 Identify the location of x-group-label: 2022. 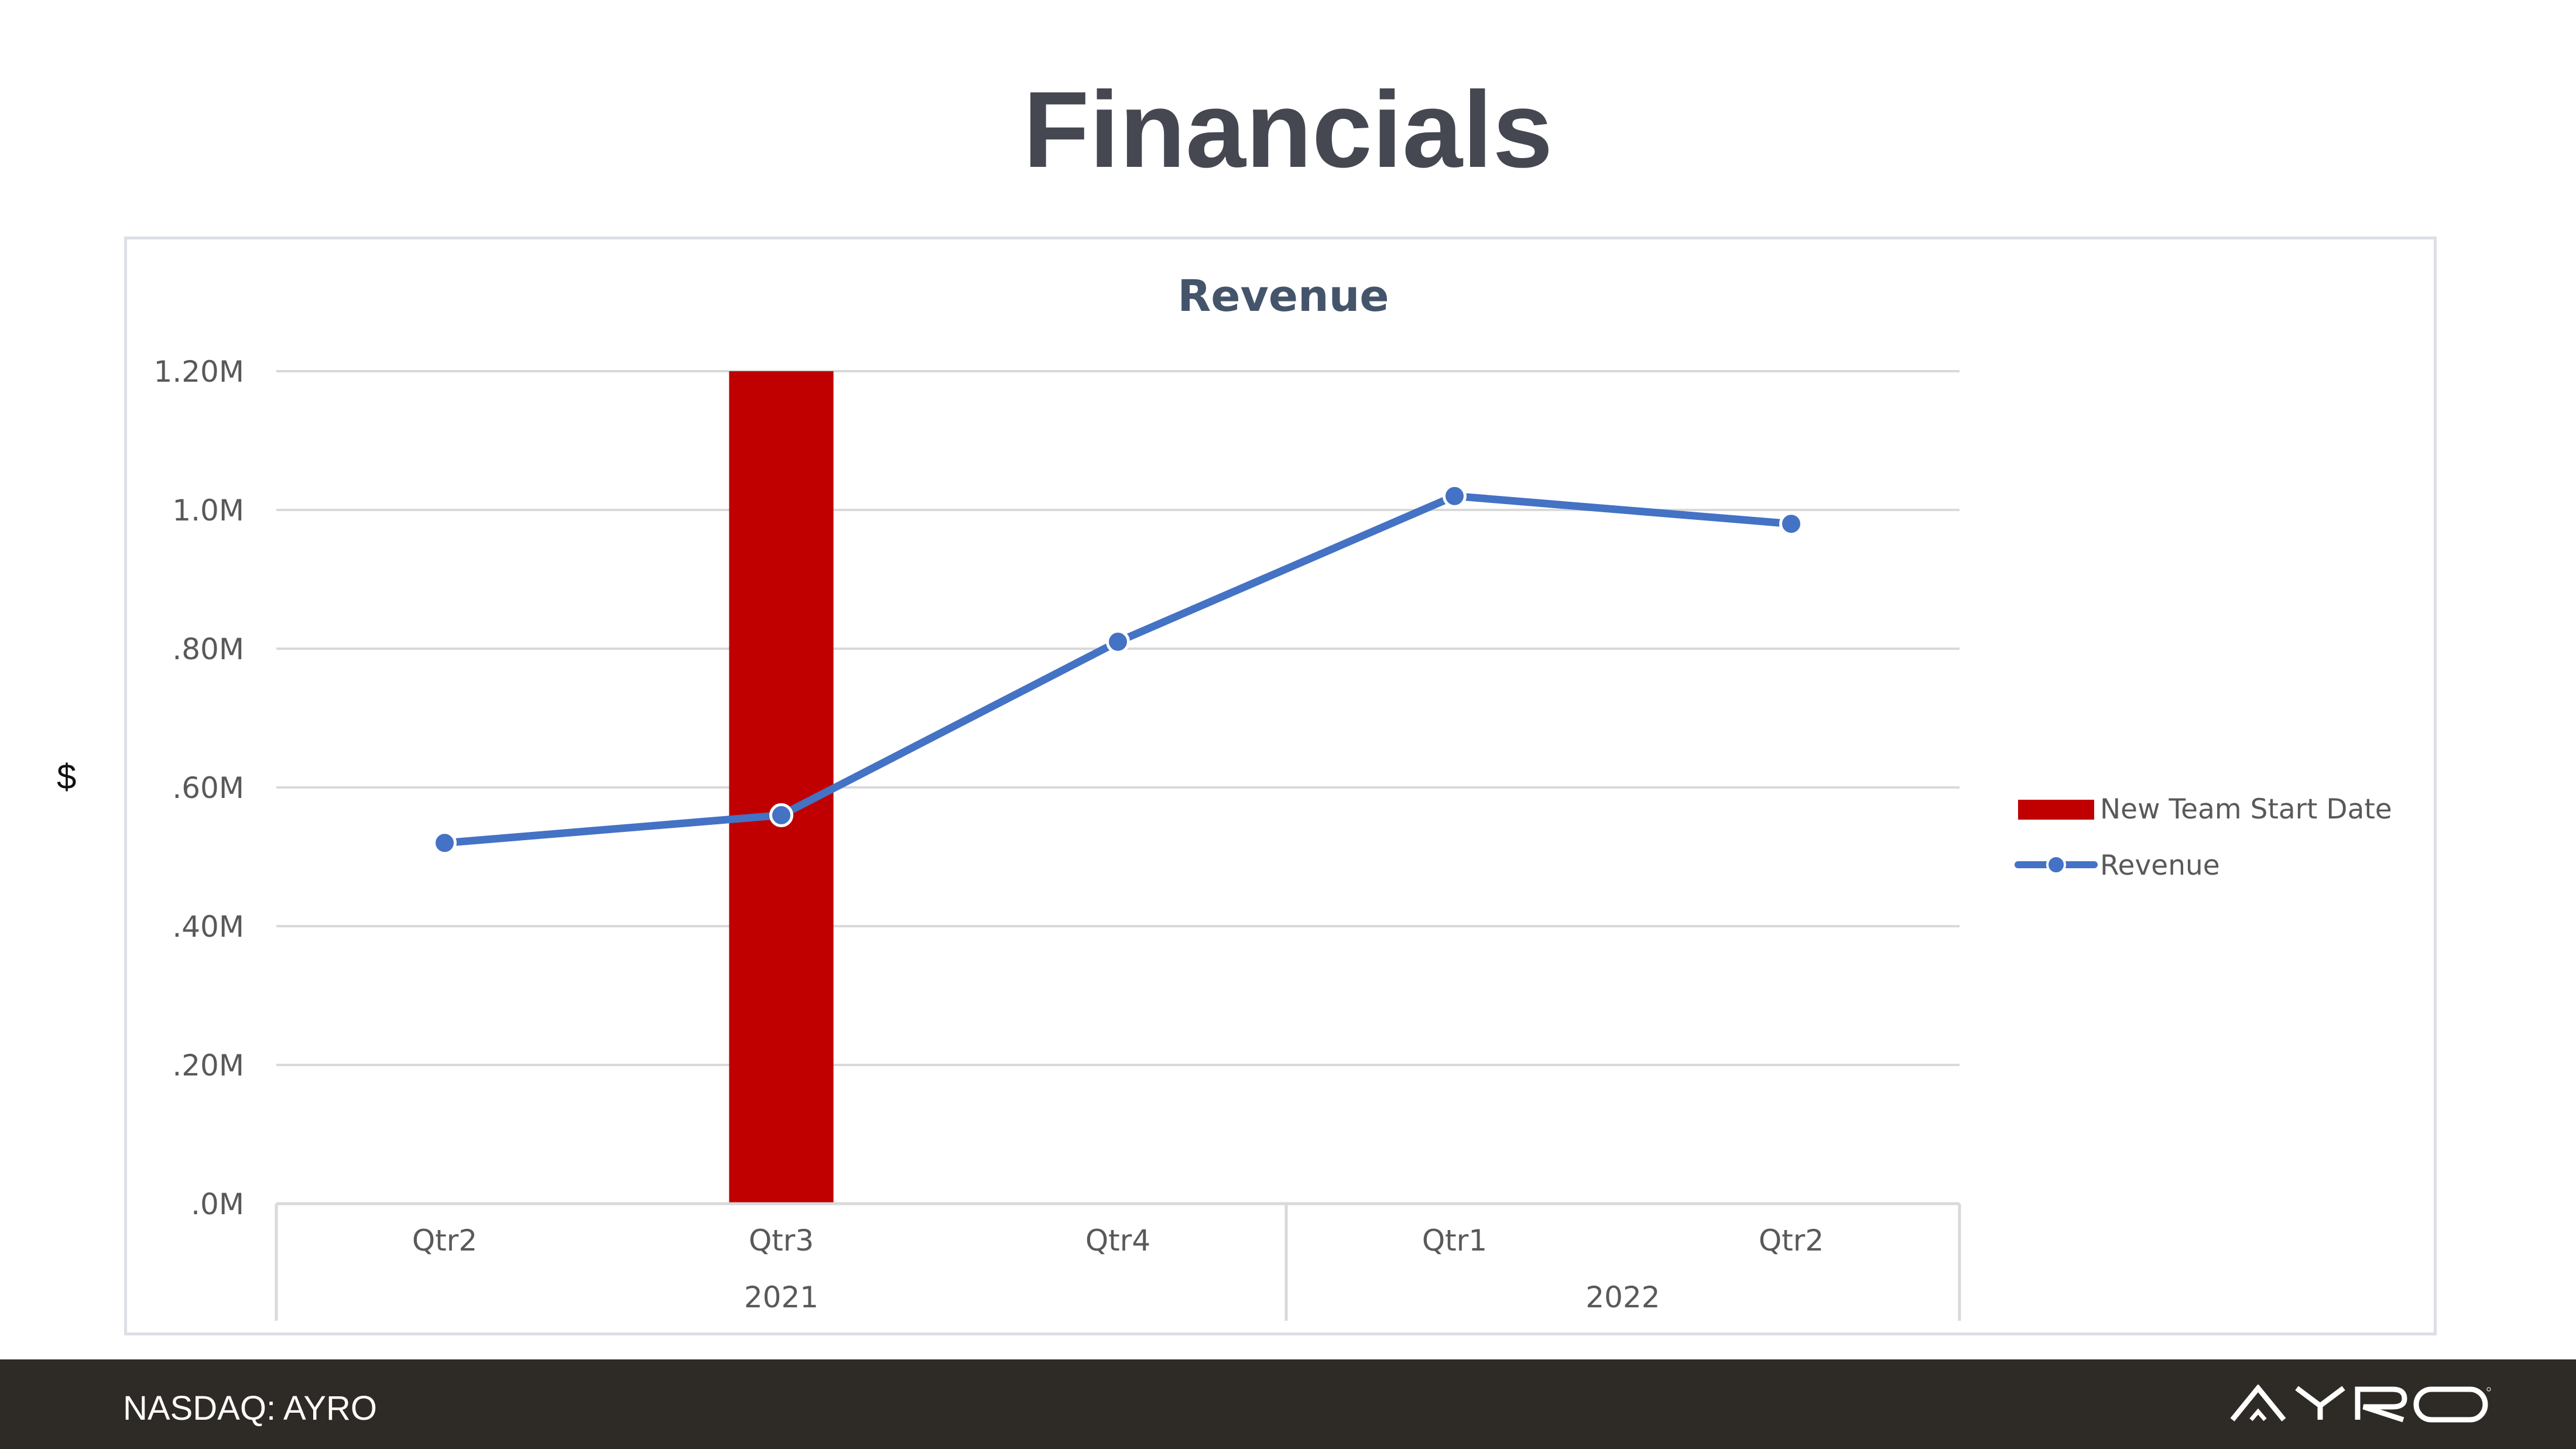
(1622, 1297).